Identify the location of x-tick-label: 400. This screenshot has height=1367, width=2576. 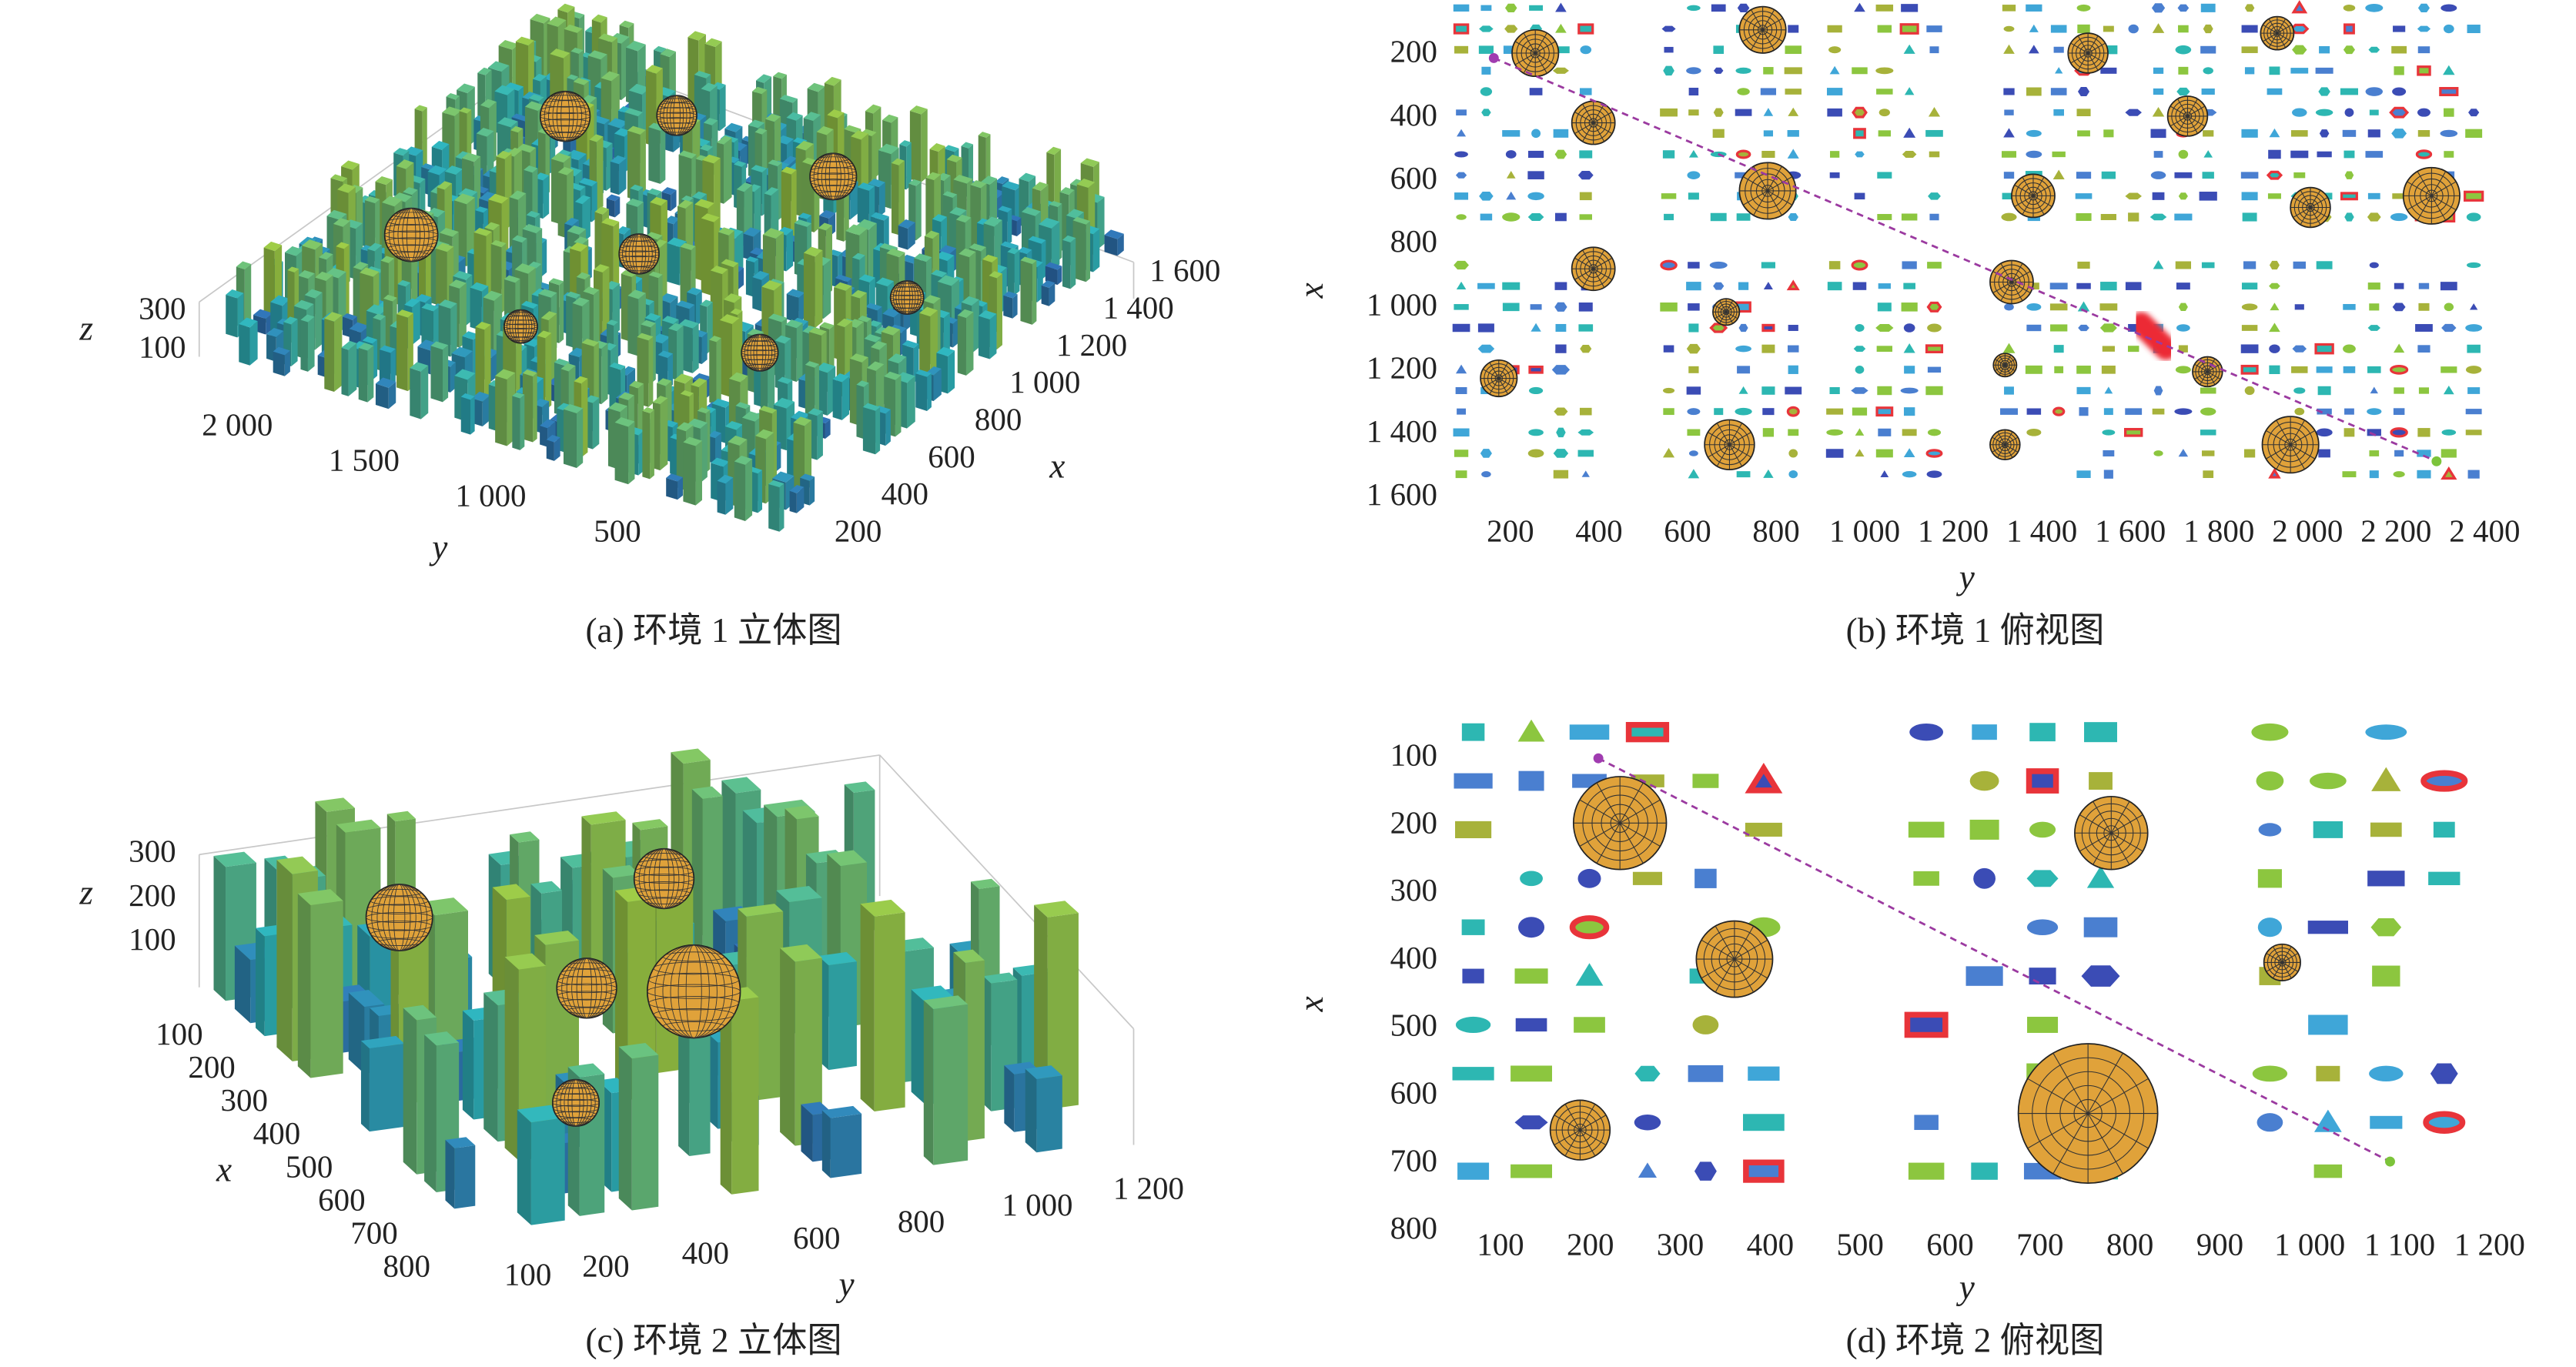
(905, 493).